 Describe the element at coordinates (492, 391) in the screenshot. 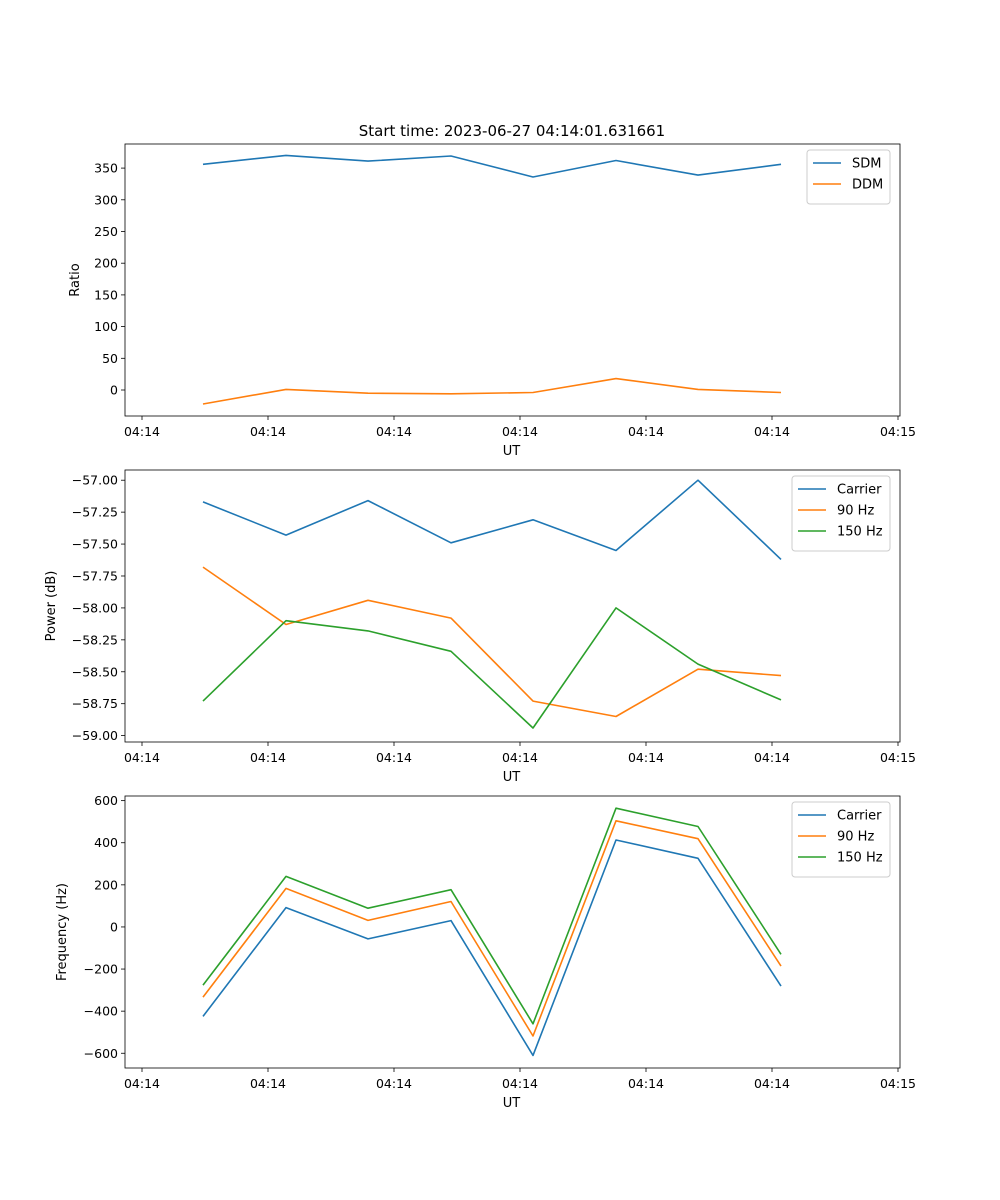

I see `series-line-ddm` at that location.